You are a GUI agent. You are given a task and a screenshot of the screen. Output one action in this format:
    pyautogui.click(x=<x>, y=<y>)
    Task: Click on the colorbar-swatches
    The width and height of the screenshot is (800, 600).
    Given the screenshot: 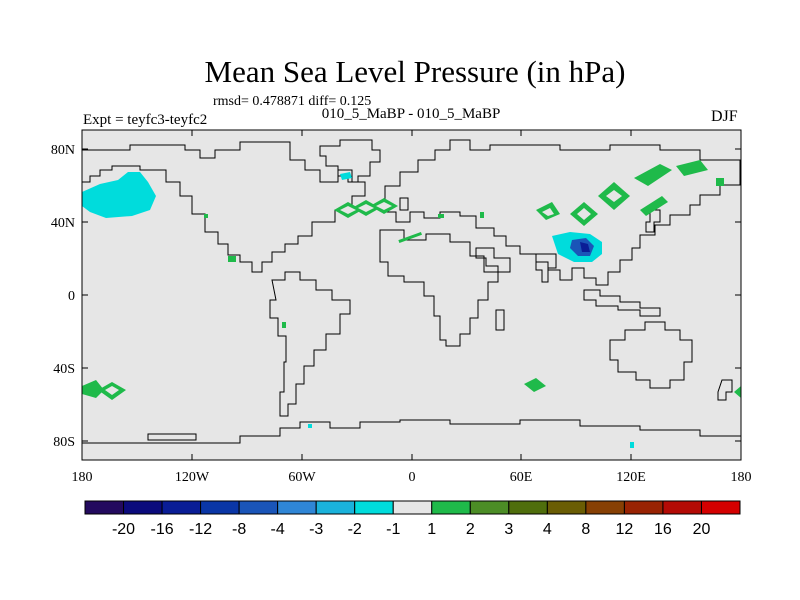 What is the action you would take?
    pyautogui.click(x=412, y=507)
    